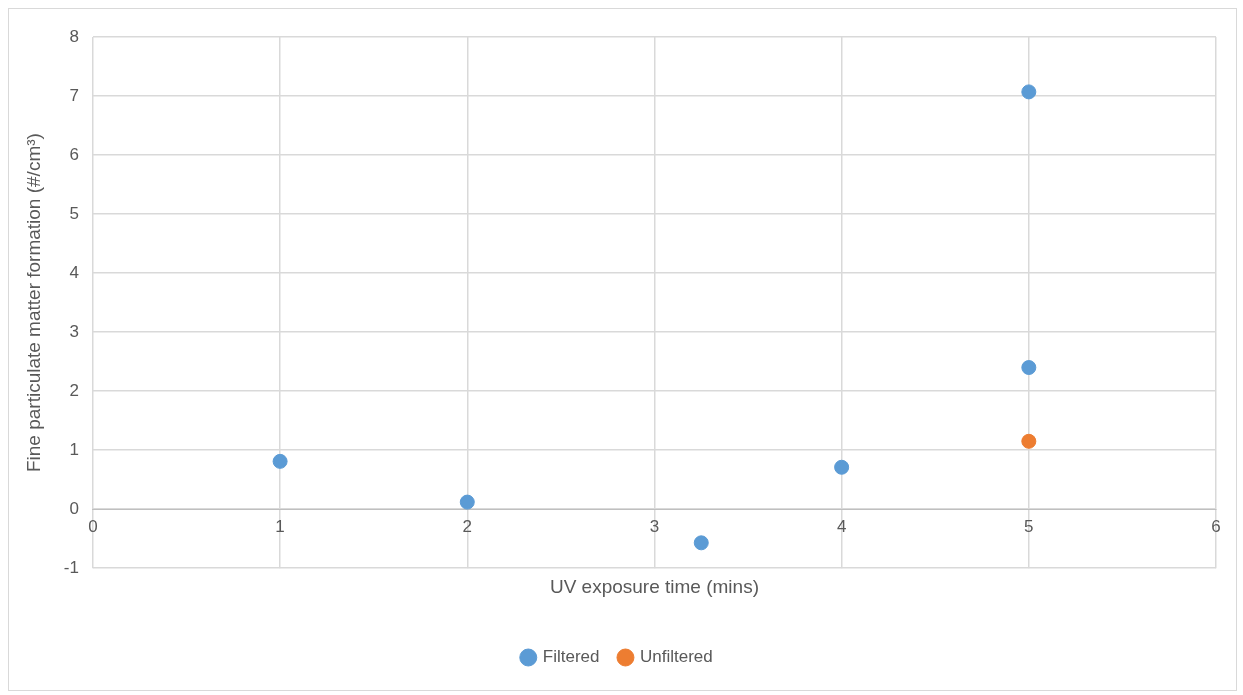 The height and width of the screenshot is (695, 1243). Describe the element at coordinates (571, 657) in the screenshot. I see `legend-label: Filtered` at that location.